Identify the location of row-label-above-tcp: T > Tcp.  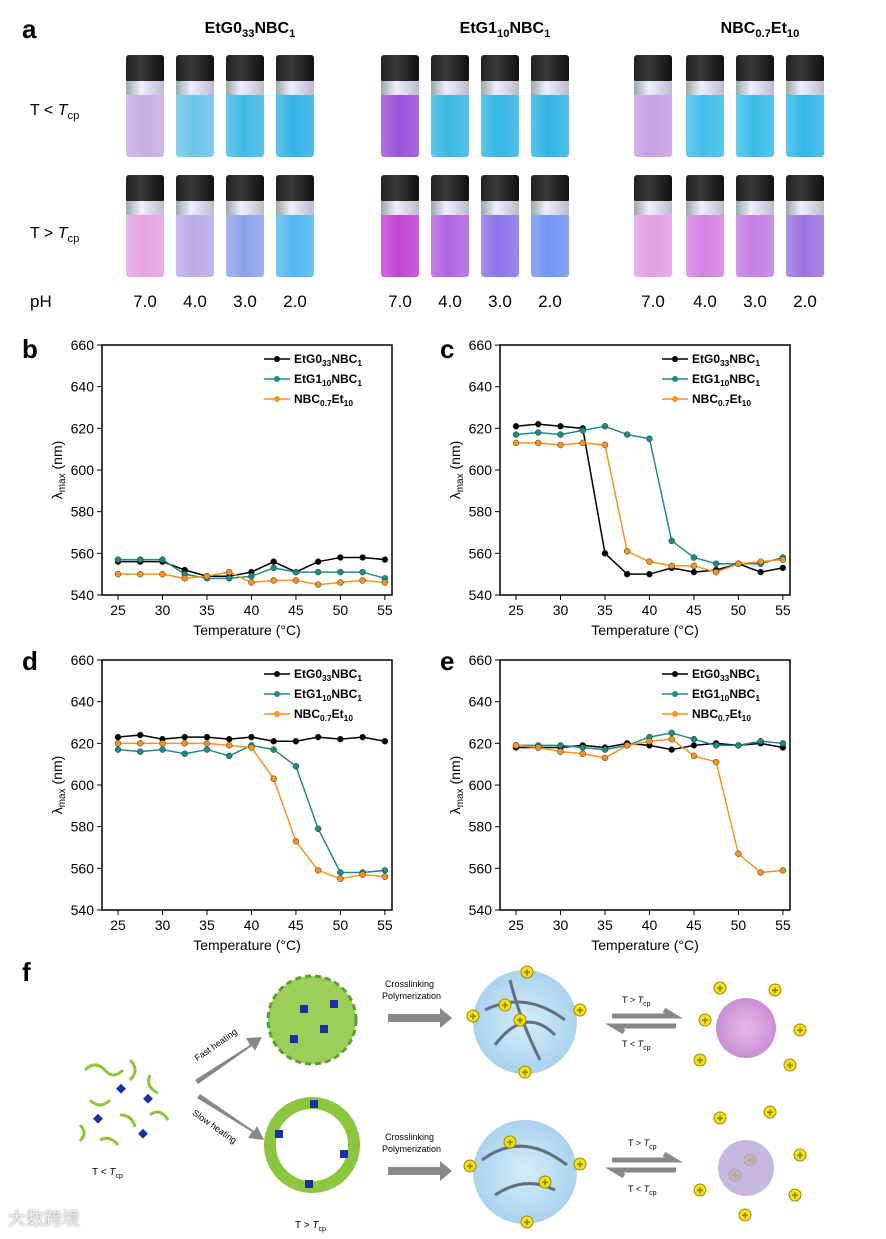
(54, 235).